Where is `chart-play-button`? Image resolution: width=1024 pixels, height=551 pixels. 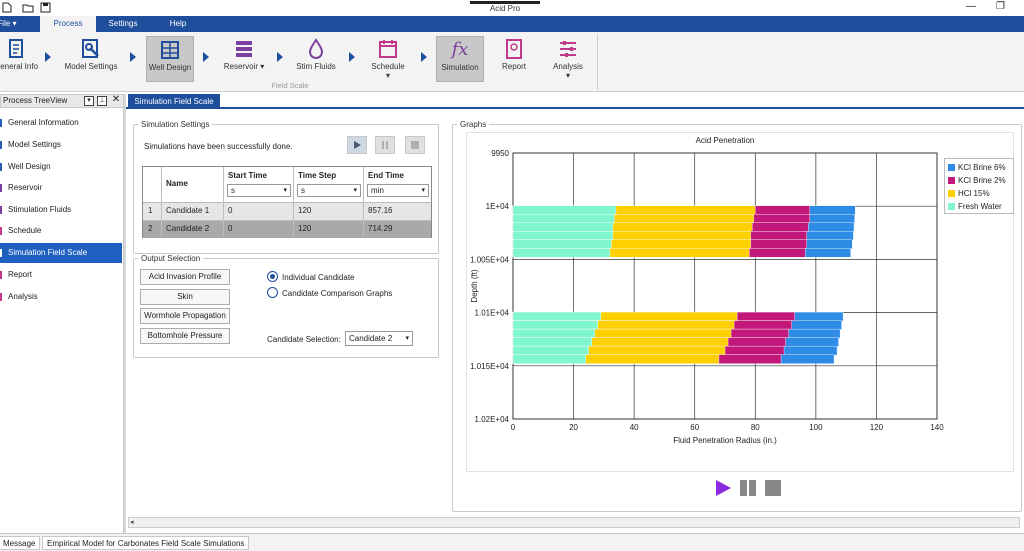
chart-play-button is located at coordinates (723, 488).